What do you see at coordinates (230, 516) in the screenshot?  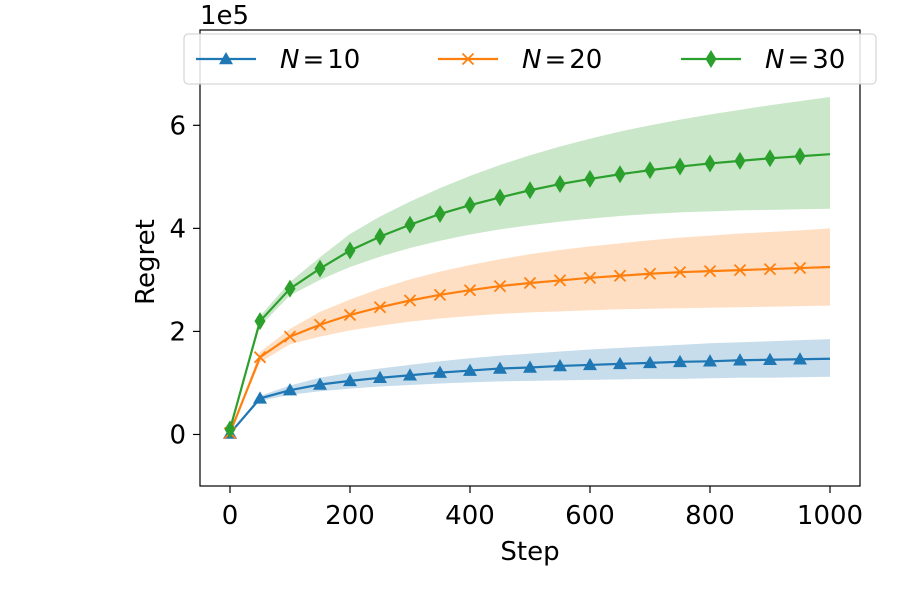 I see `x-tick-label: 0` at bounding box center [230, 516].